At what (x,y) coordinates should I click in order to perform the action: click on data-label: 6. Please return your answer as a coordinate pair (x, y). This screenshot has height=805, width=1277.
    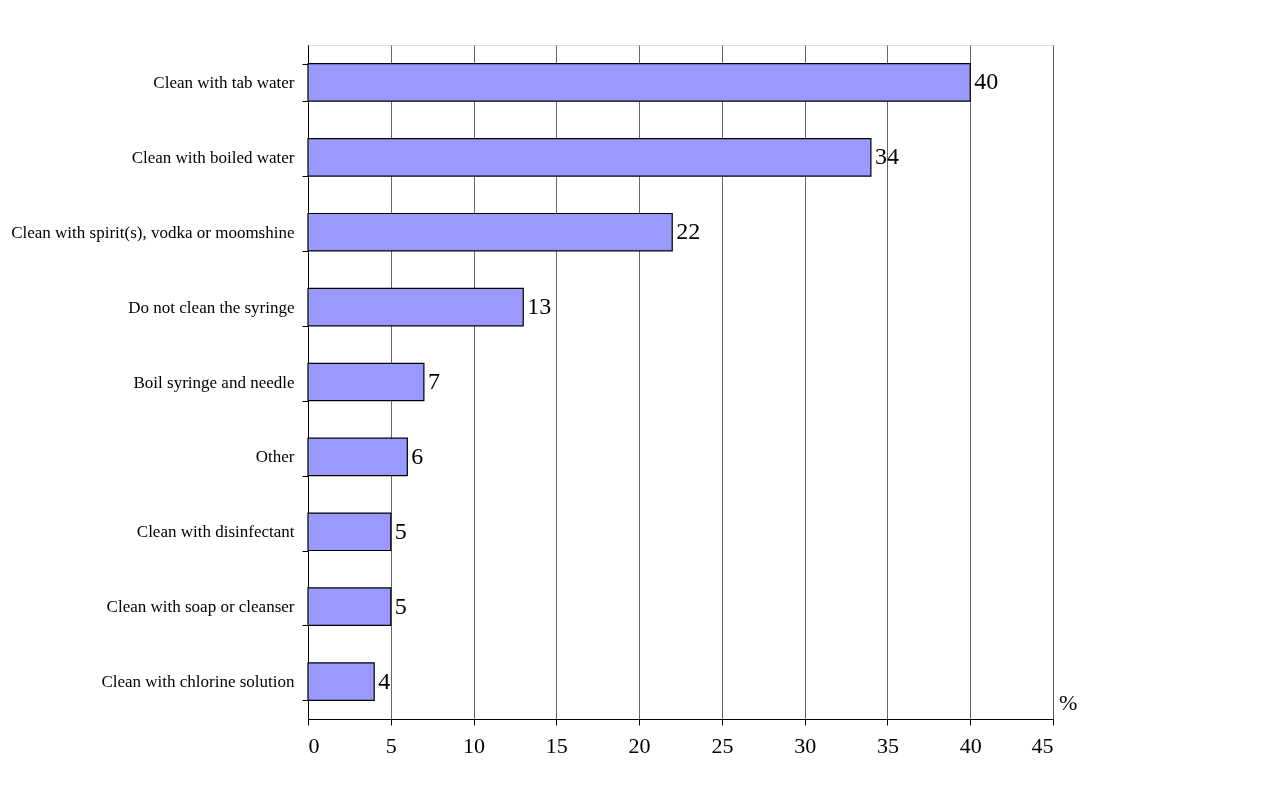
    Looking at the image, I should click on (417, 455).